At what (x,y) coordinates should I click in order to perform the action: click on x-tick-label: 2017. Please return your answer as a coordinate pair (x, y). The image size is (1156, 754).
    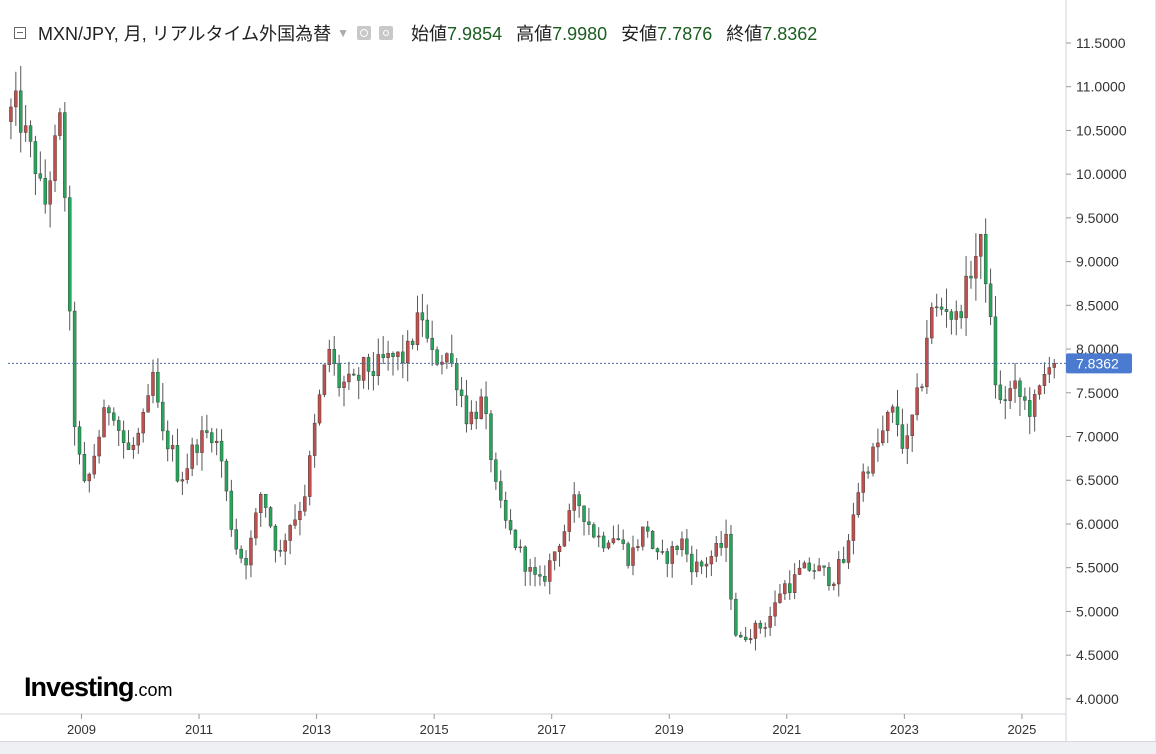
    Looking at the image, I should click on (551, 729).